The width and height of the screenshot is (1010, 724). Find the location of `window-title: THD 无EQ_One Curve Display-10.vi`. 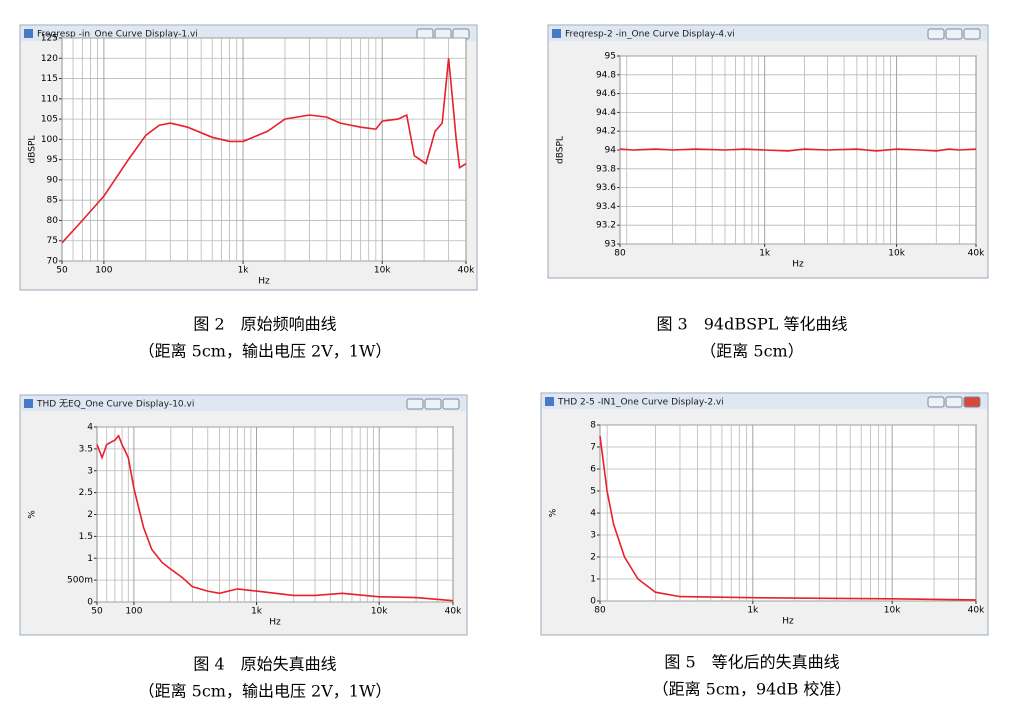

window-title: THD 无EQ_One Curve Display-10.vi is located at coordinates (115, 404).